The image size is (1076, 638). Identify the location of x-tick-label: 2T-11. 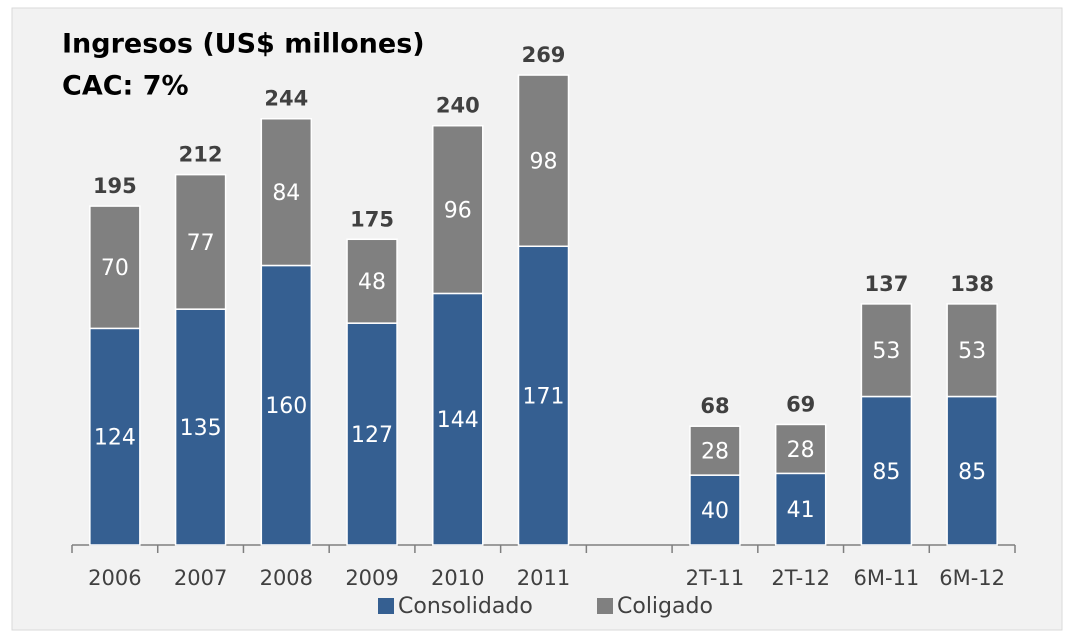
(715, 578).